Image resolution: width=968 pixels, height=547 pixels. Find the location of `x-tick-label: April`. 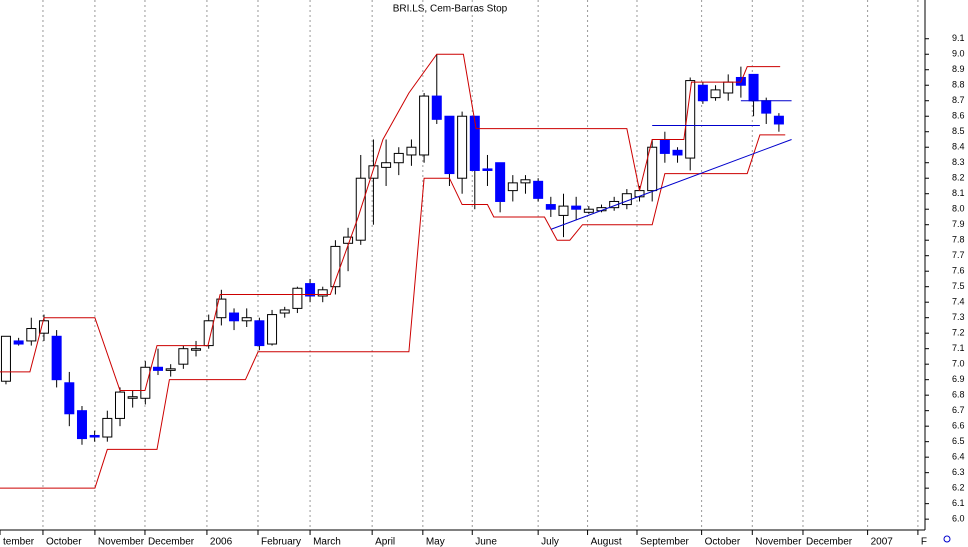

x-tick-label: April is located at coordinates (385, 542).